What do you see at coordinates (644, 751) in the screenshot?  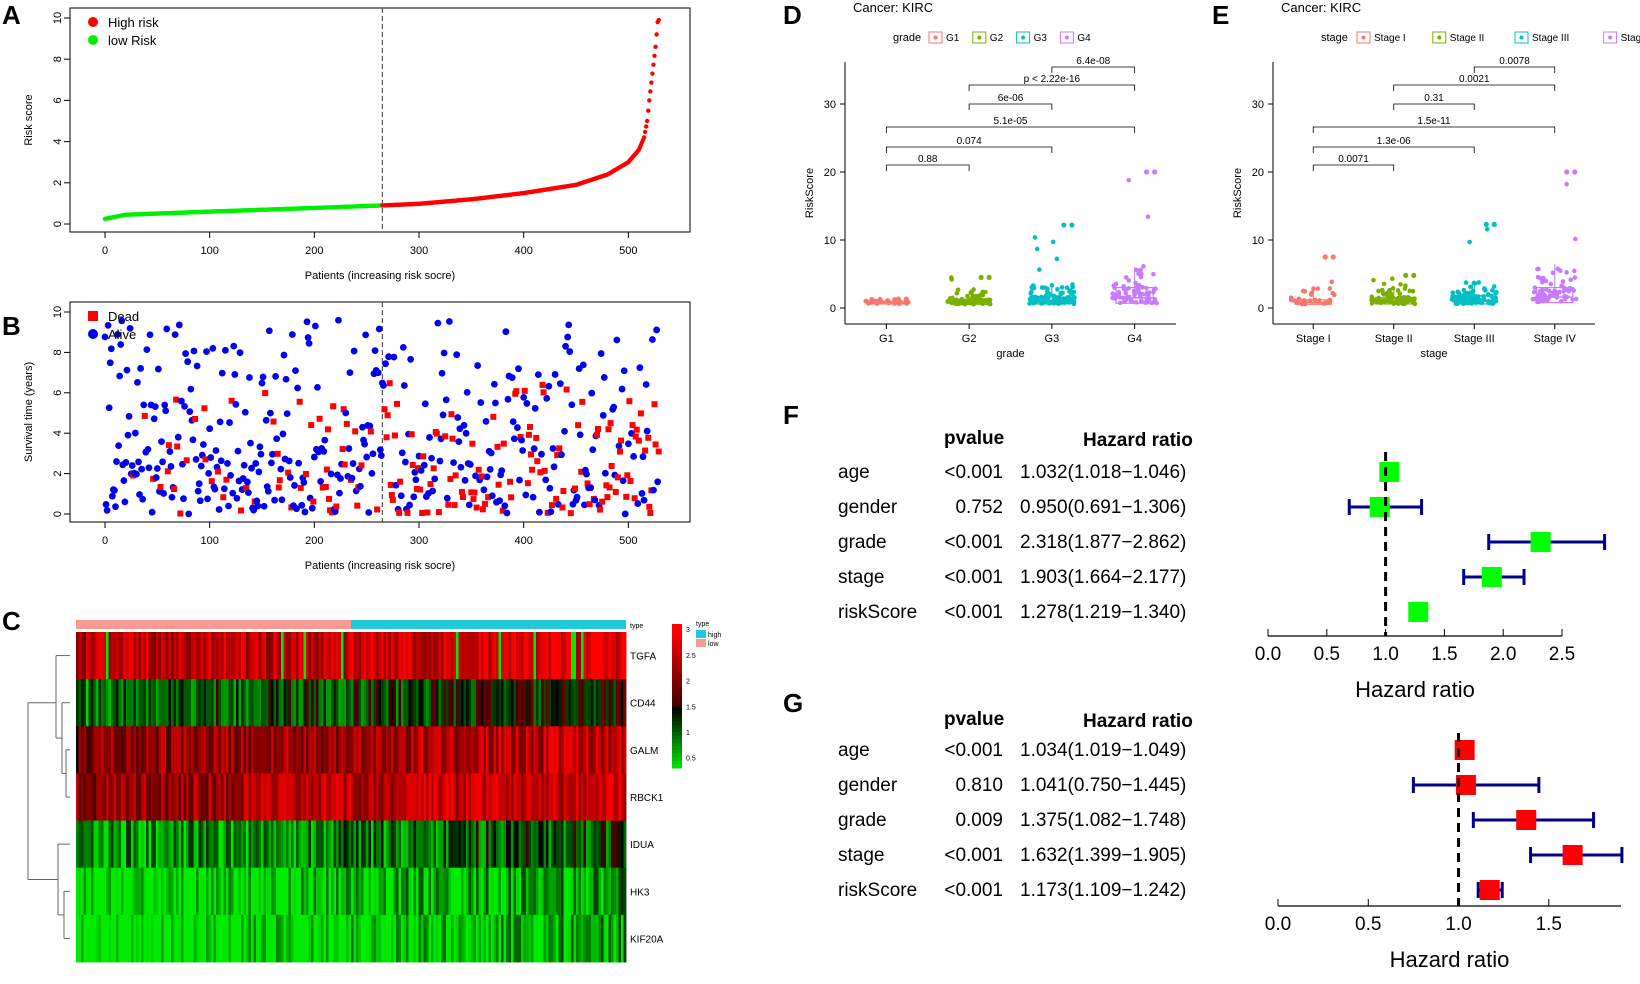 I see `gene-label: GALM` at bounding box center [644, 751].